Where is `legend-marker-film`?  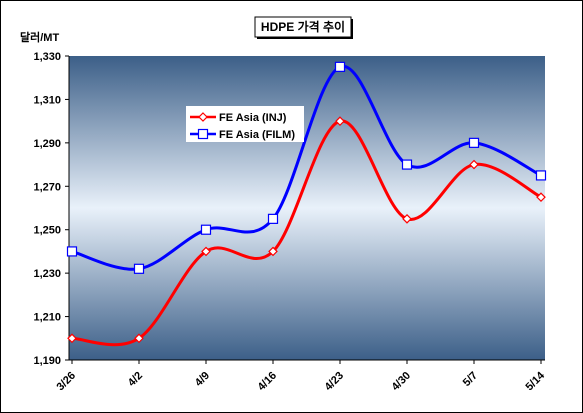
legend-marker-film is located at coordinates (203, 134).